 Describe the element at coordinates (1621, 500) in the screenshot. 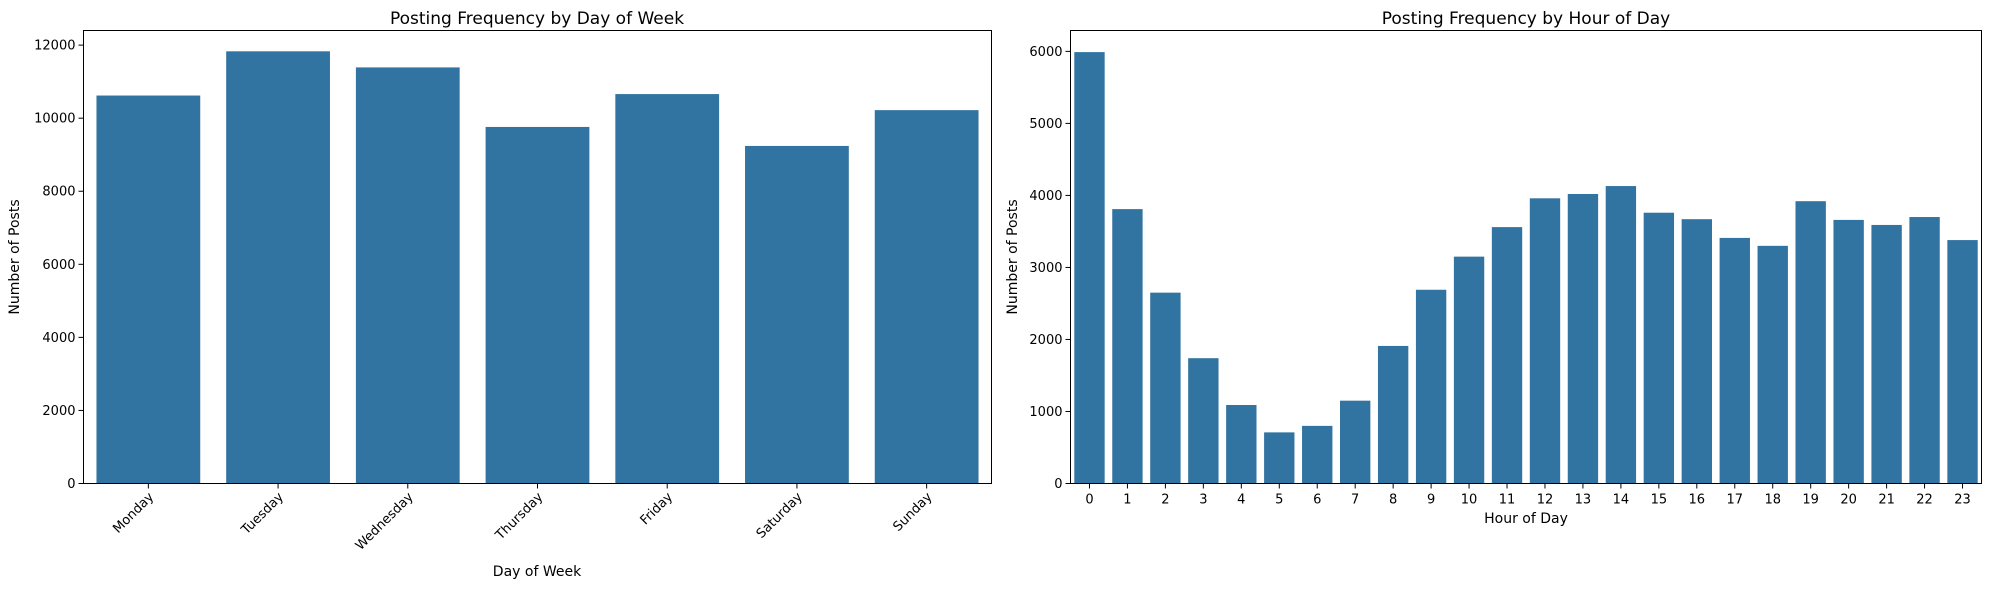

I see `x-tick-label: 14` at that location.